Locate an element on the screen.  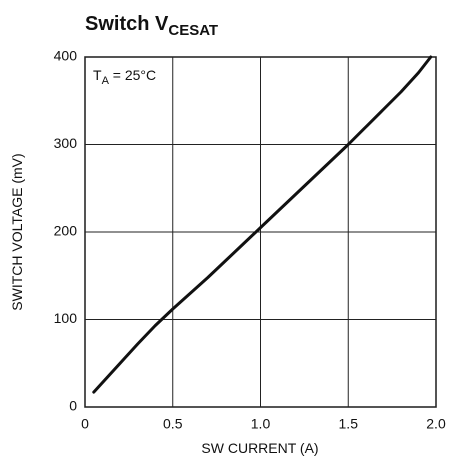
y-tick-label: 200 is located at coordinates (66, 231).